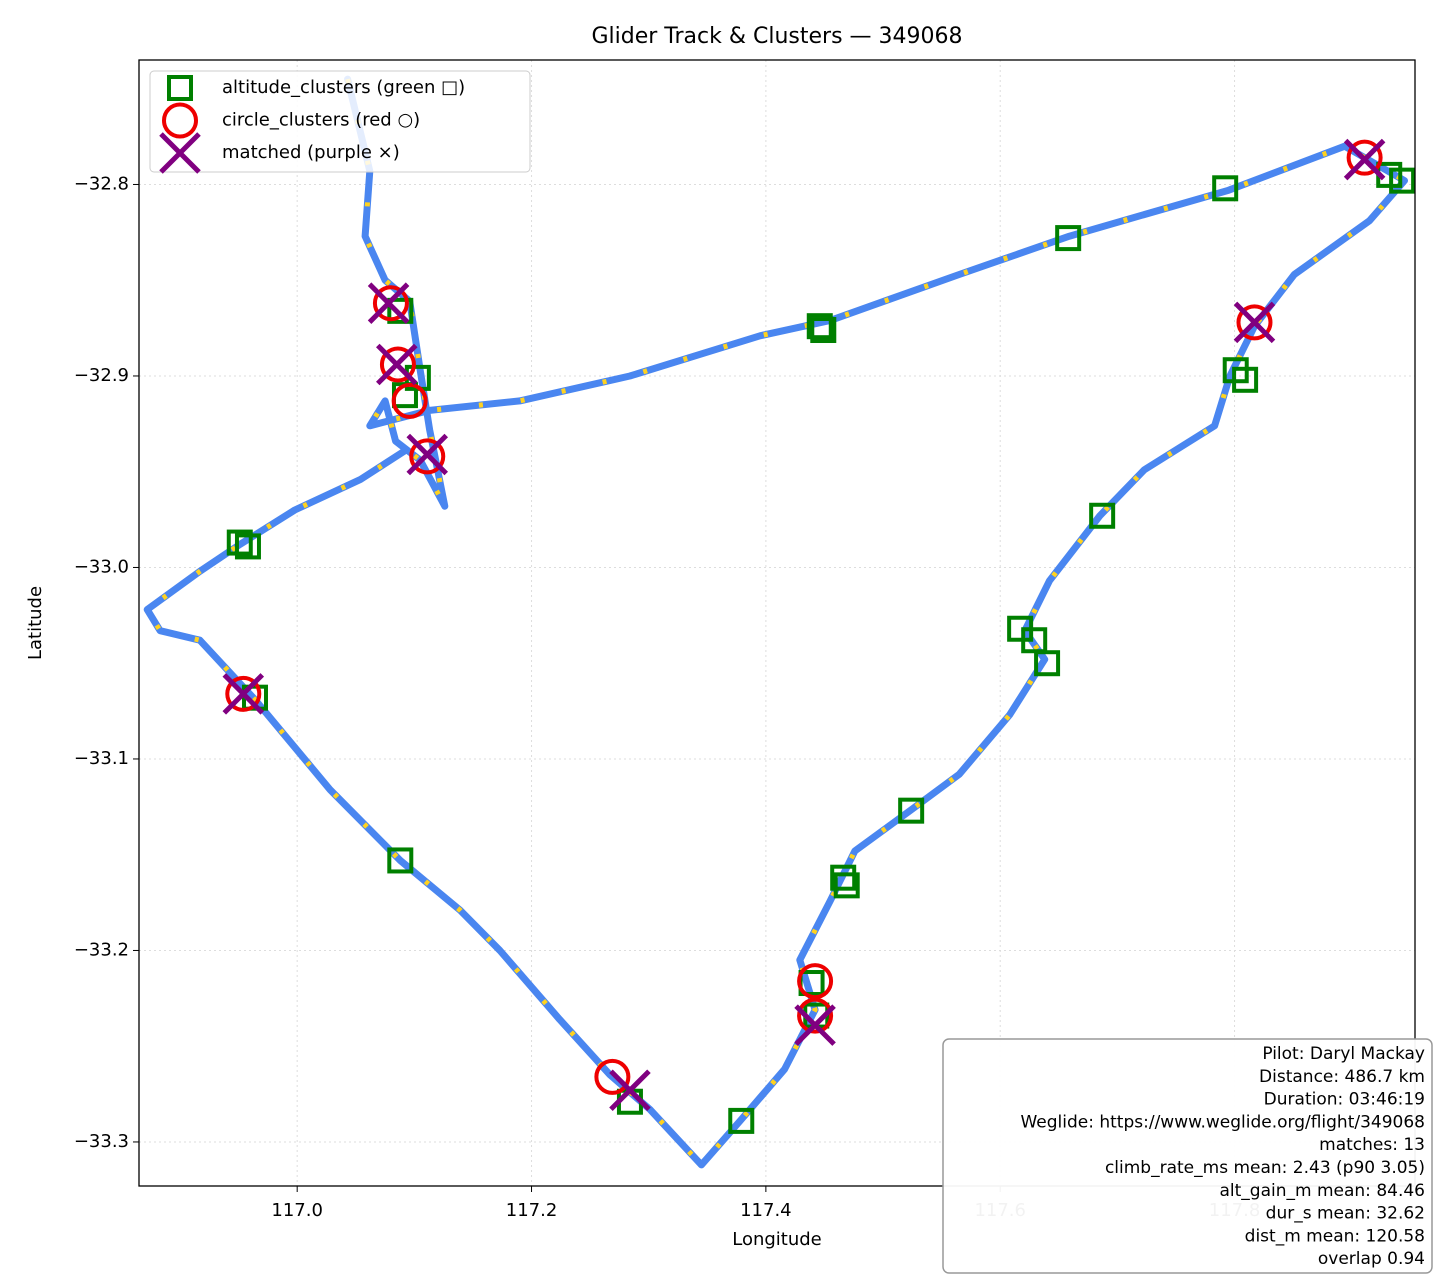  What do you see at coordinates (101, 1141) in the screenshot?
I see `y-tick-label: −33.3` at bounding box center [101, 1141].